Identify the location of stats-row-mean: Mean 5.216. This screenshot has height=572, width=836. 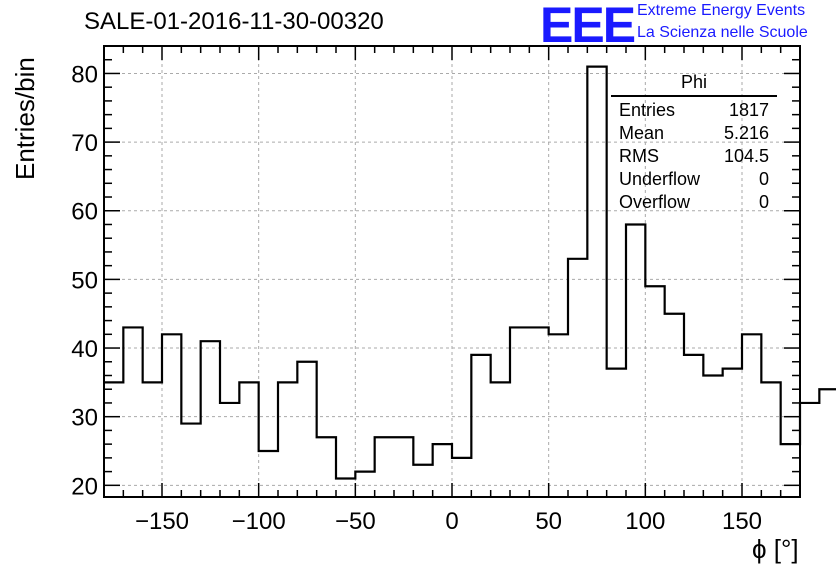
(694, 133).